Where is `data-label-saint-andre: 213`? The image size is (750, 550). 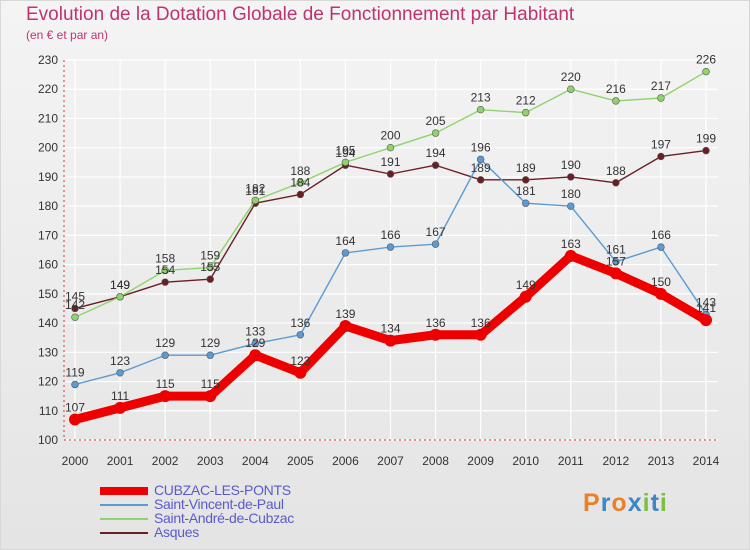
data-label-saint-andre: 213 is located at coordinates (481, 98).